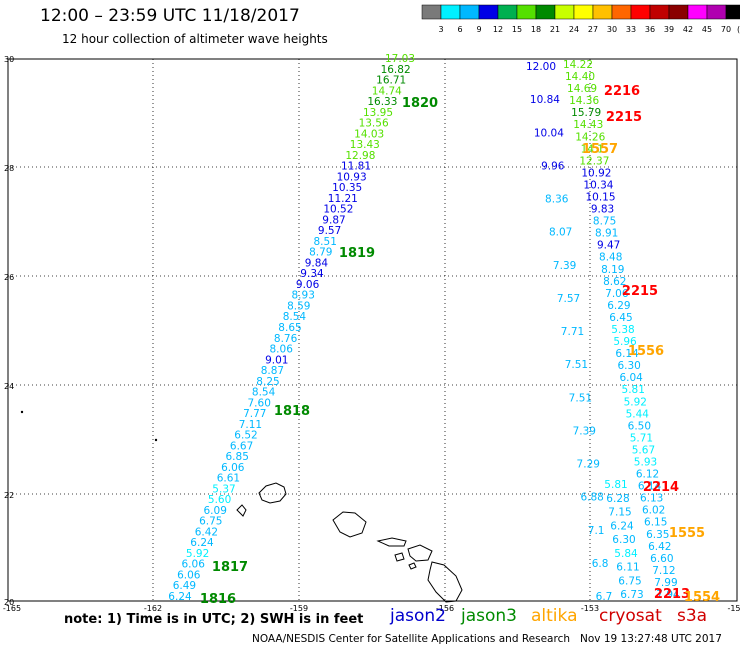 The image size is (740, 650). What do you see at coordinates (347, 188) in the screenshot?
I see `wave-height-value: 10.35` at bounding box center [347, 188].